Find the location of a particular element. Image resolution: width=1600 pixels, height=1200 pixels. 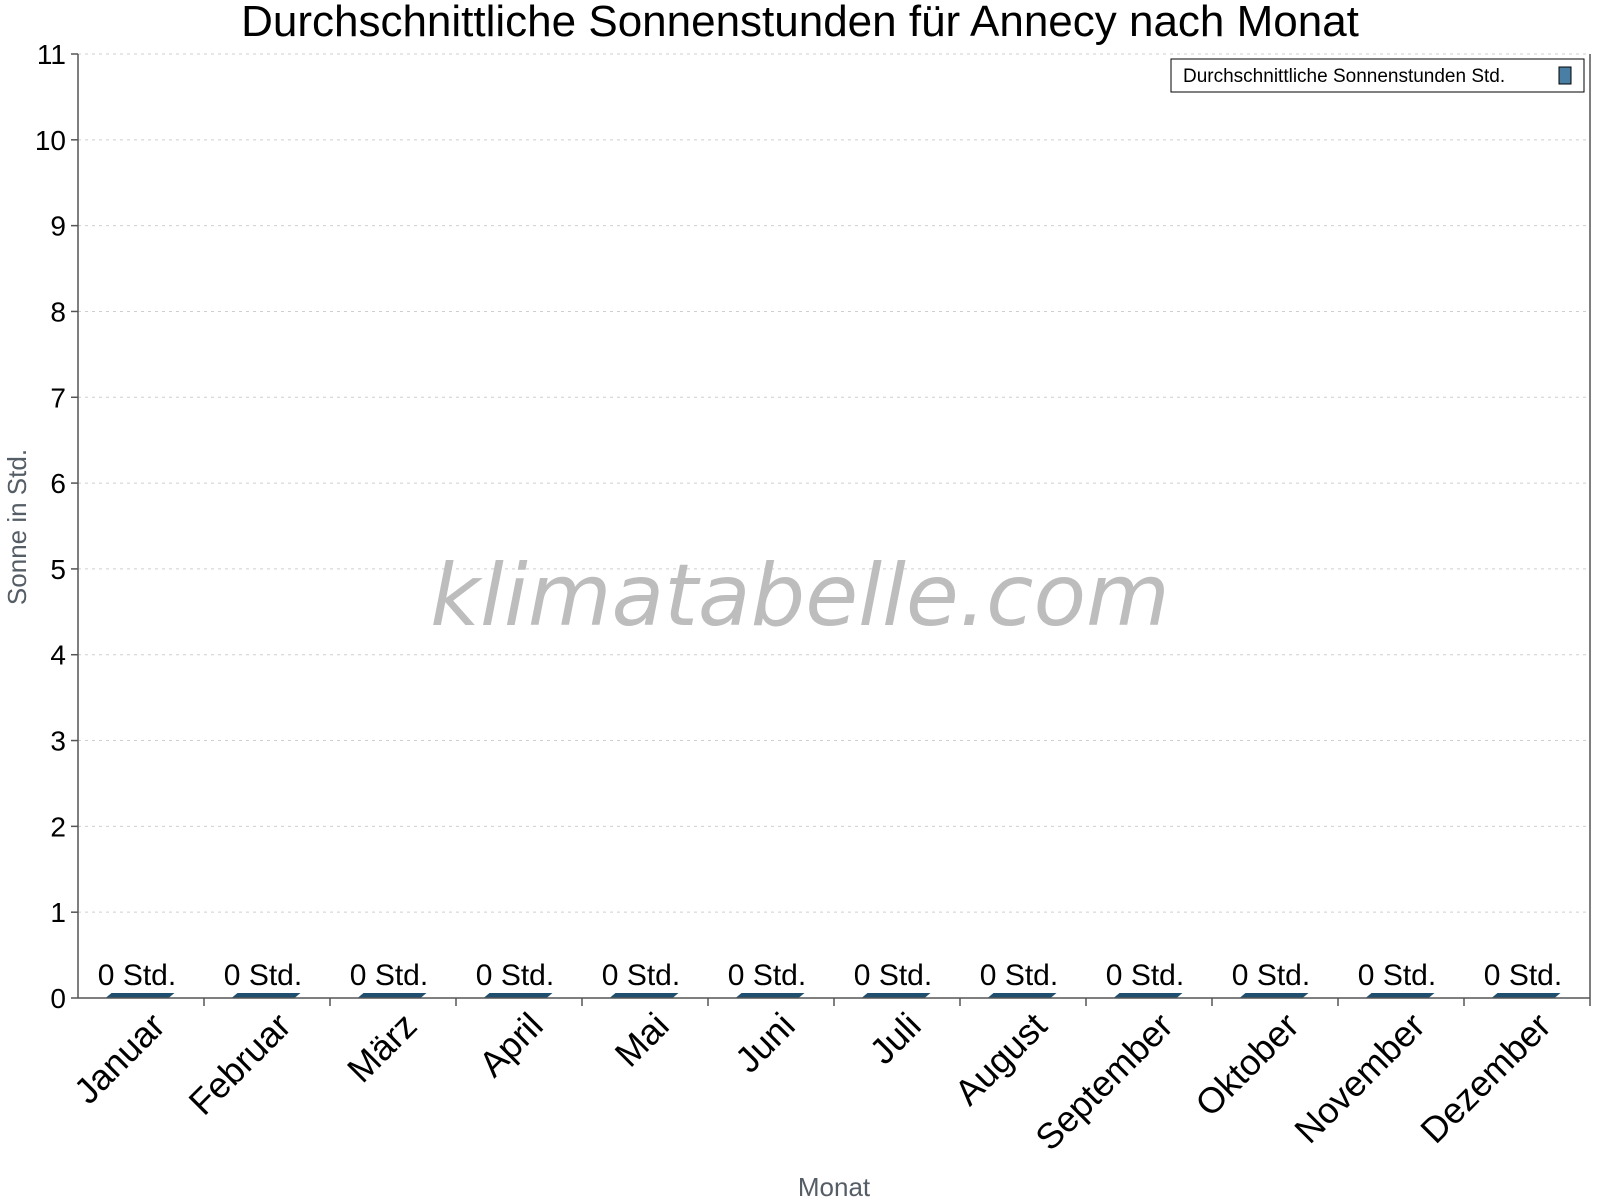

x-tick-label: Mai is located at coordinates (642, 1040).